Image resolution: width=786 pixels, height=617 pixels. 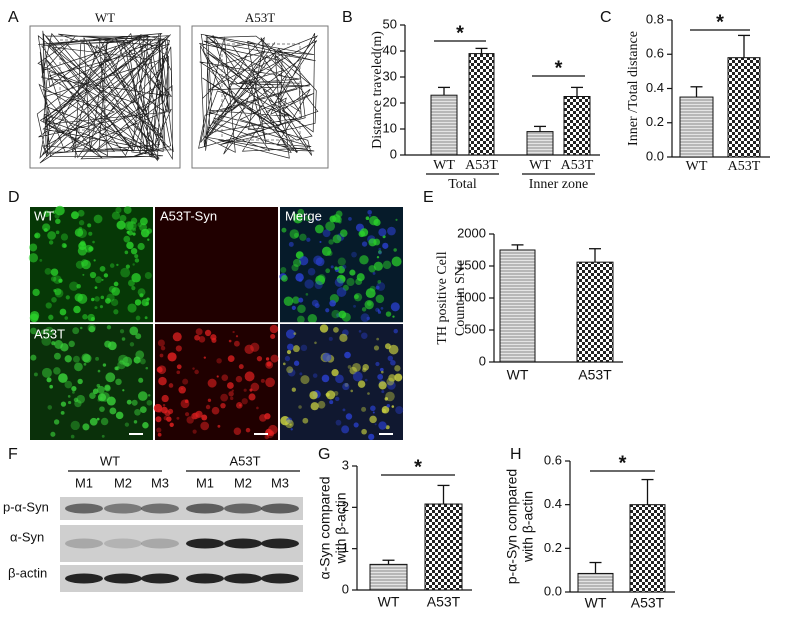 I want to click on y-axis-label: α-Syn compared, so click(x=325, y=527).